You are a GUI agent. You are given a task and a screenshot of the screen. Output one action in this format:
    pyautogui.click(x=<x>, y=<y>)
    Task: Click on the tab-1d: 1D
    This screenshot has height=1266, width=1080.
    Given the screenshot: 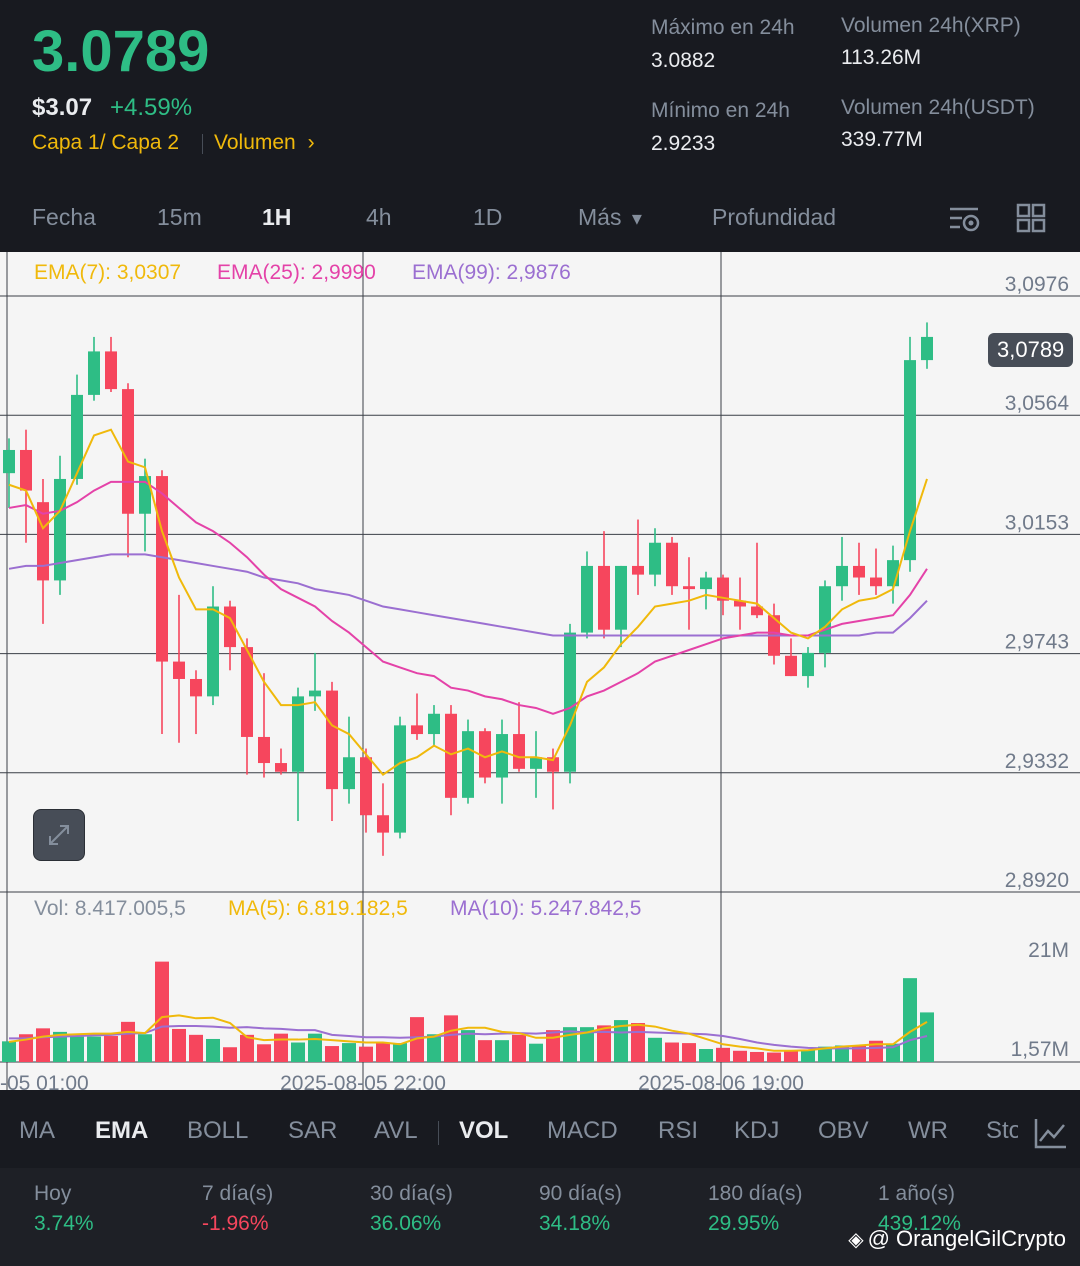 What is the action you would take?
    pyautogui.click(x=488, y=217)
    